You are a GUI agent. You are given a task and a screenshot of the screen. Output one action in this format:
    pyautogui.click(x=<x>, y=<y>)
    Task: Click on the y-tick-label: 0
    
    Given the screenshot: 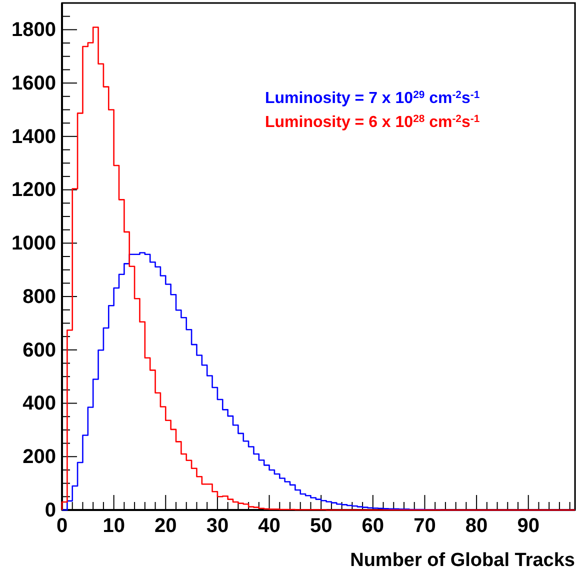 What is the action you would take?
    pyautogui.click(x=50, y=510)
    